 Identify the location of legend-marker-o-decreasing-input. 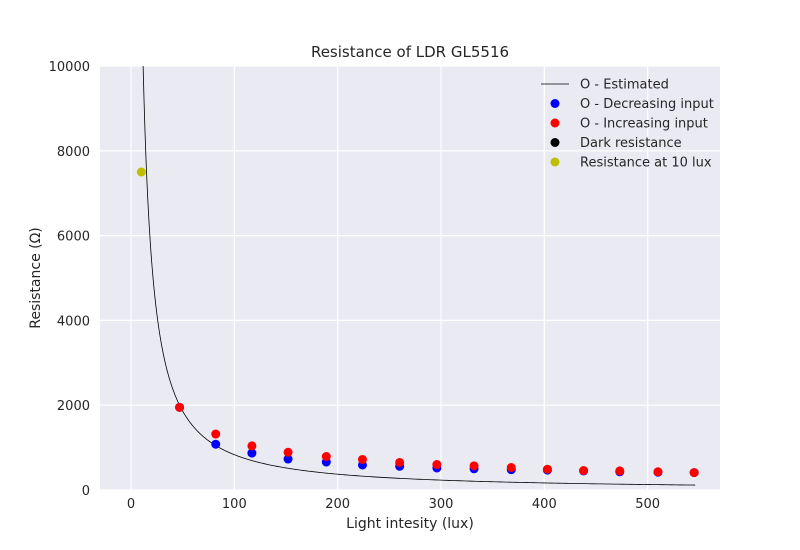
(555, 103).